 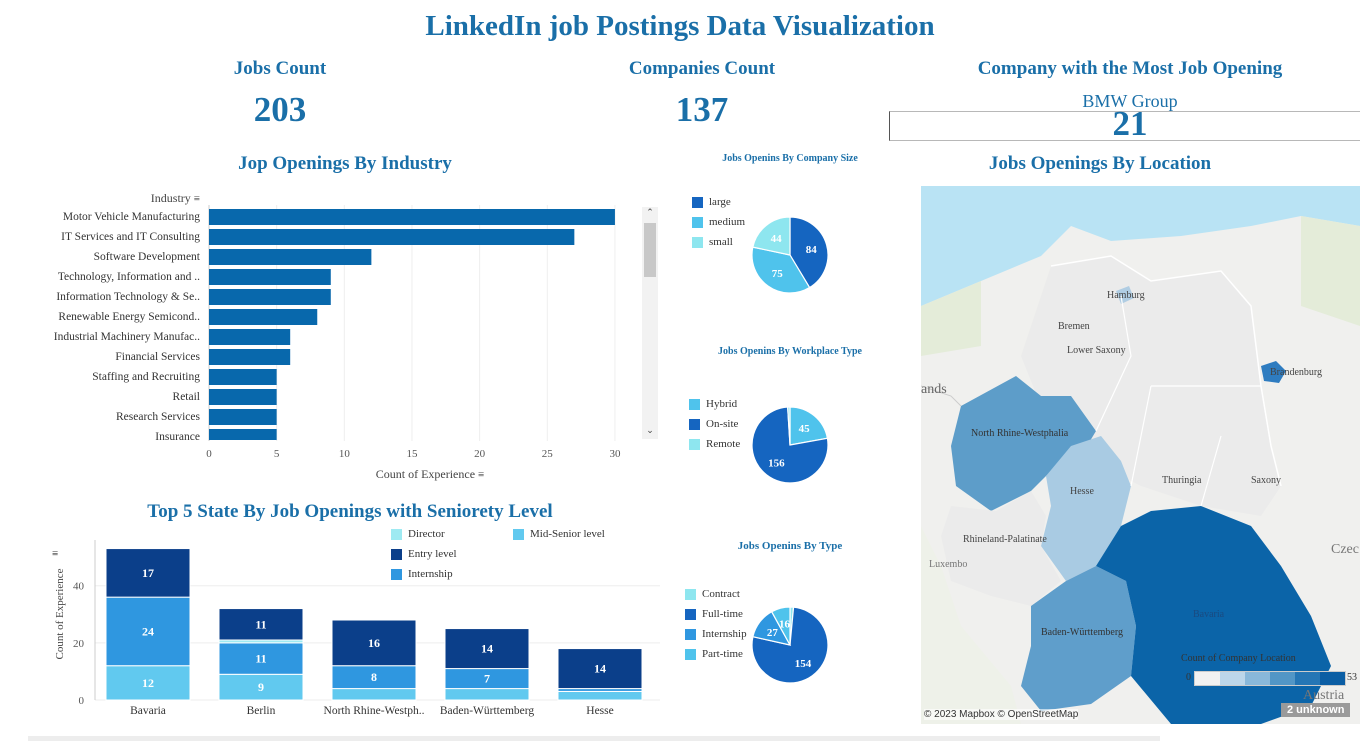 I want to click on legend-hybrid: Hybrid, so click(x=713, y=404).